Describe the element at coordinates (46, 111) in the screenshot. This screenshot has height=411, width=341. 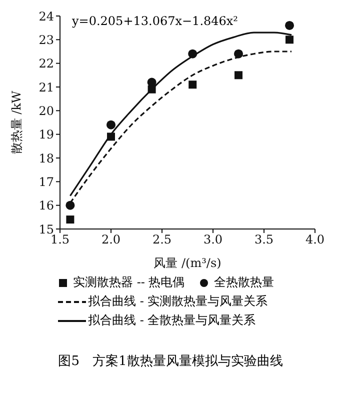
I see `y-tick-label: 20` at that location.